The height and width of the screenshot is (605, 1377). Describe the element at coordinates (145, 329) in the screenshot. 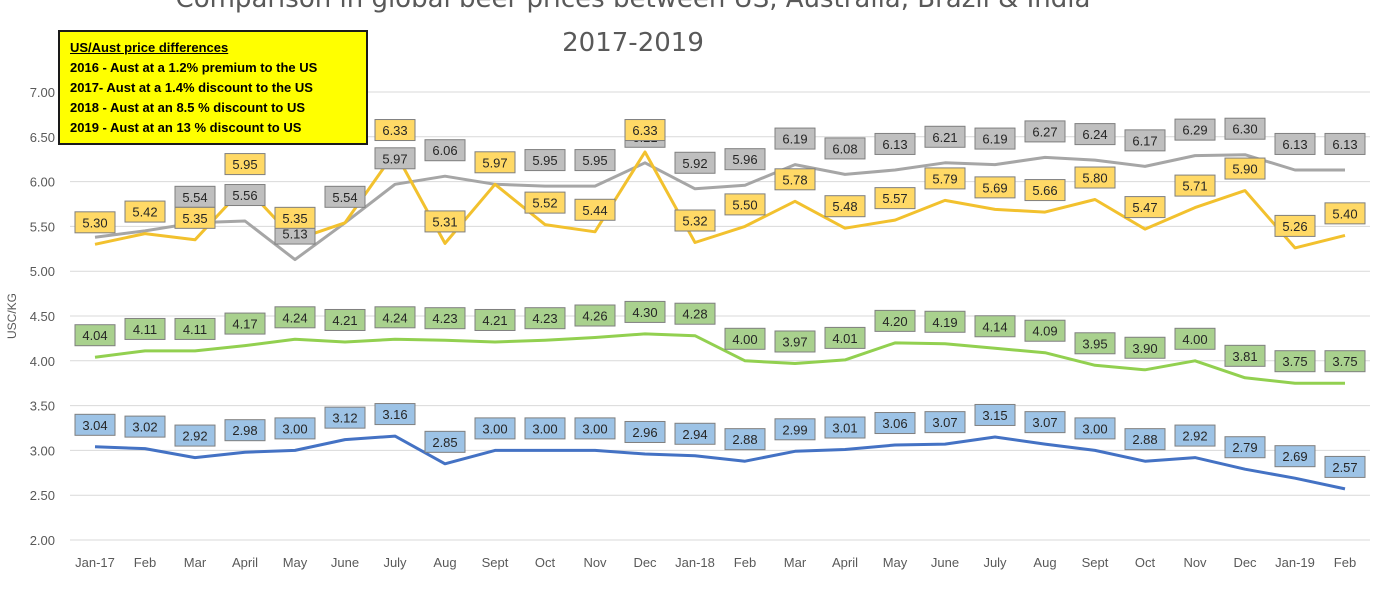

I see `data-label: 4.11` at that location.